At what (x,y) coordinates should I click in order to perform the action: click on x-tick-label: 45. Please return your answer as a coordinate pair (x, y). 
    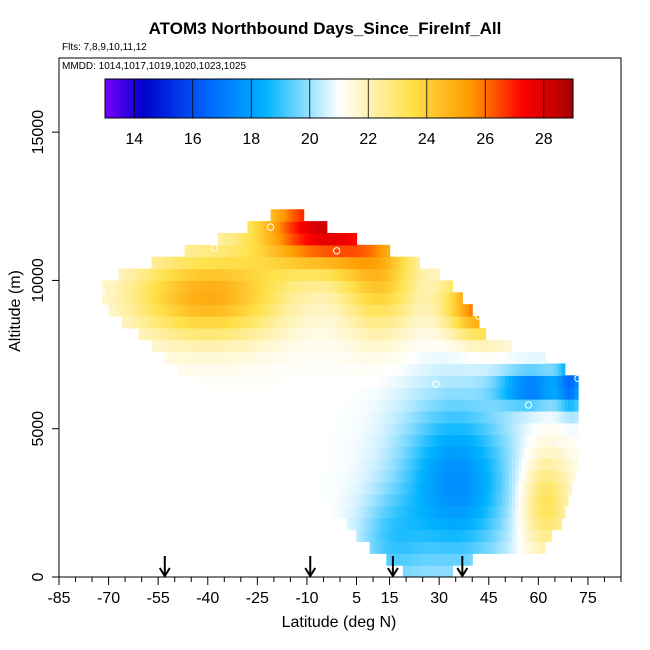
    Looking at the image, I should click on (489, 598).